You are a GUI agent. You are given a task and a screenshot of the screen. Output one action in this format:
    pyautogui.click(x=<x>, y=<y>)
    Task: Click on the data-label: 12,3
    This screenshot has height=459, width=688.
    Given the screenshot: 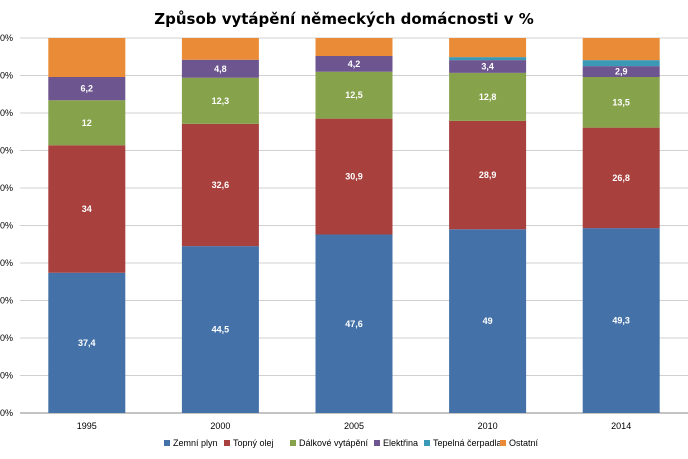 What is the action you would take?
    pyautogui.click(x=221, y=101)
    